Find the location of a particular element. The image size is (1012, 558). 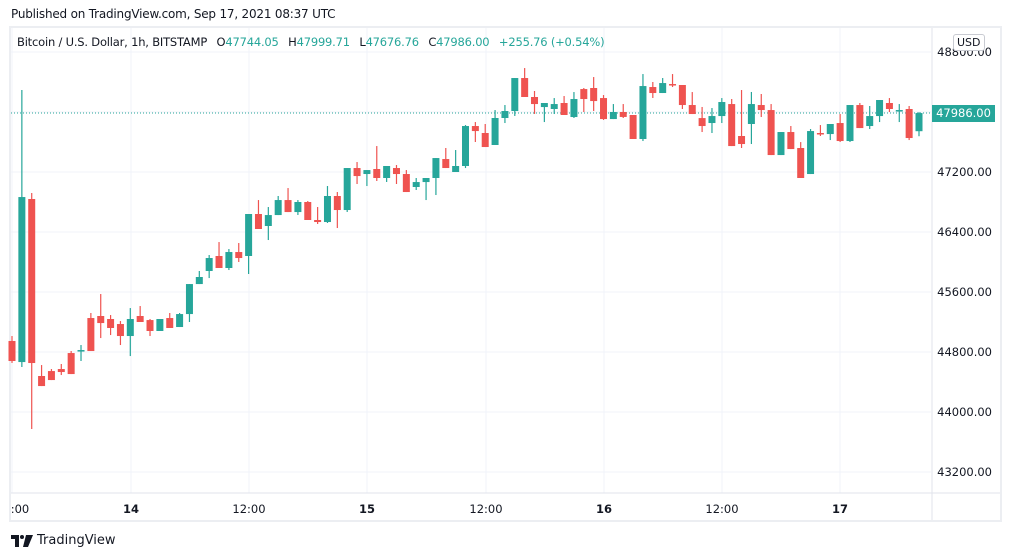

brand-name: TradingView is located at coordinates (76, 540).